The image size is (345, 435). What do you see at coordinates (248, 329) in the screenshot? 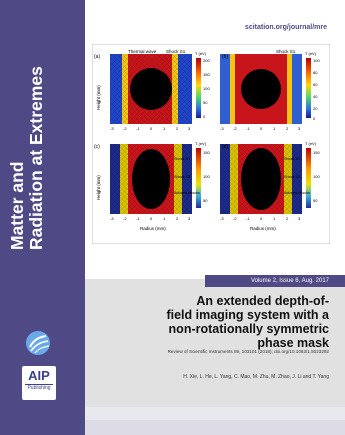
I see `article-title-line3: non-rotationally symmetric` at bounding box center [248, 329].